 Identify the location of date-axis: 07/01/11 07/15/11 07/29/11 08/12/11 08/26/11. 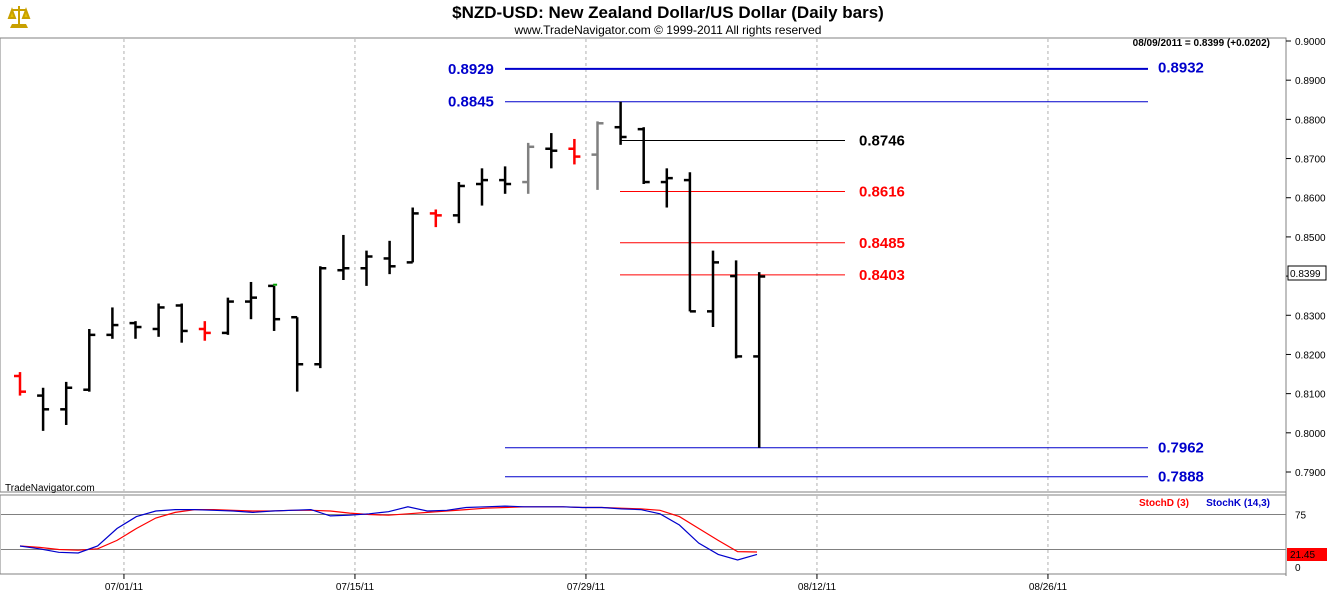
(586, 583).